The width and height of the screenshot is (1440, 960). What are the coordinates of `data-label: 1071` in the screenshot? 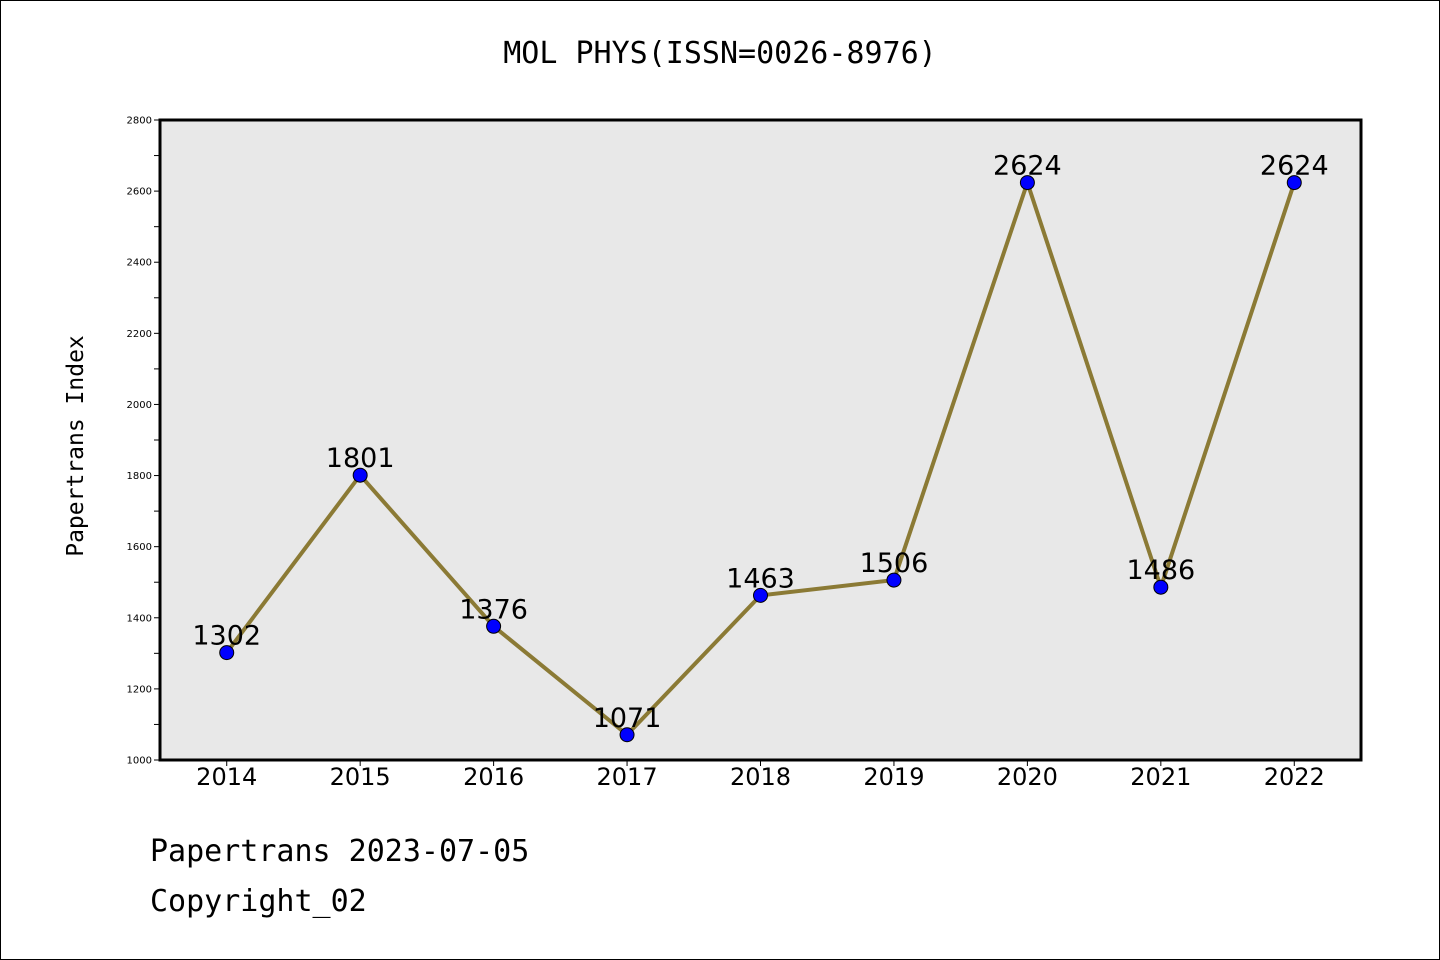 It's located at (627, 718).